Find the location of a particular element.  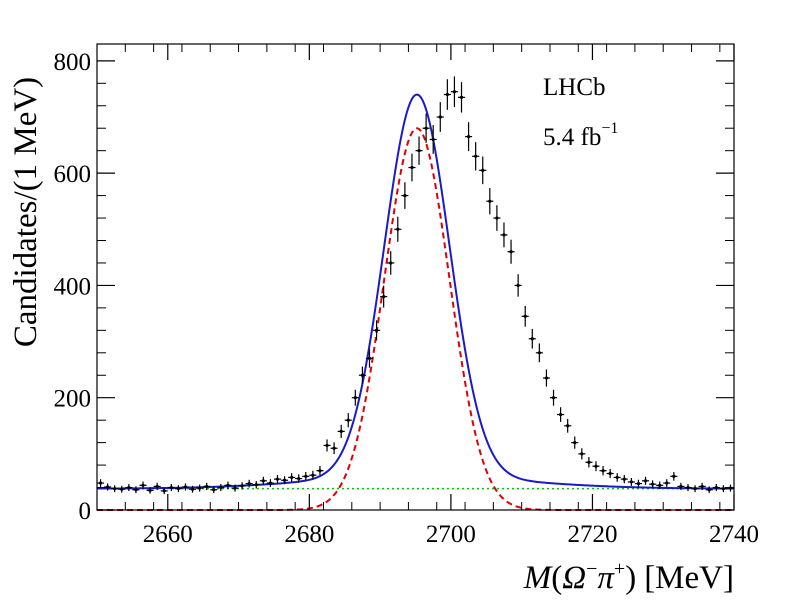

x-tick-label: 2720 is located at coordinates (592, 534).